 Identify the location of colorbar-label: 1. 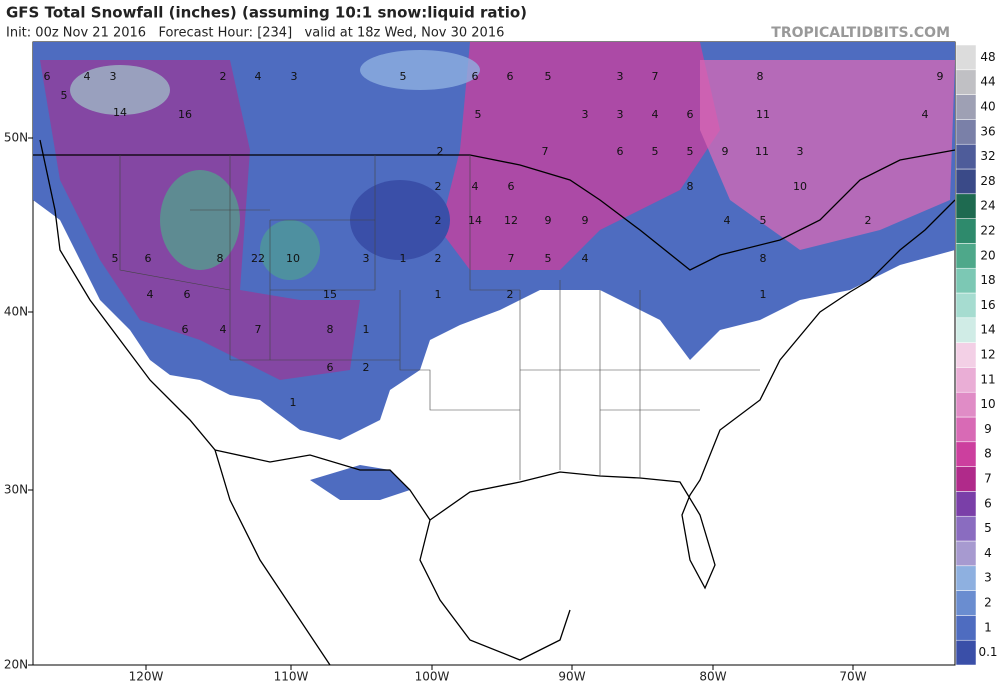
(988, 627).